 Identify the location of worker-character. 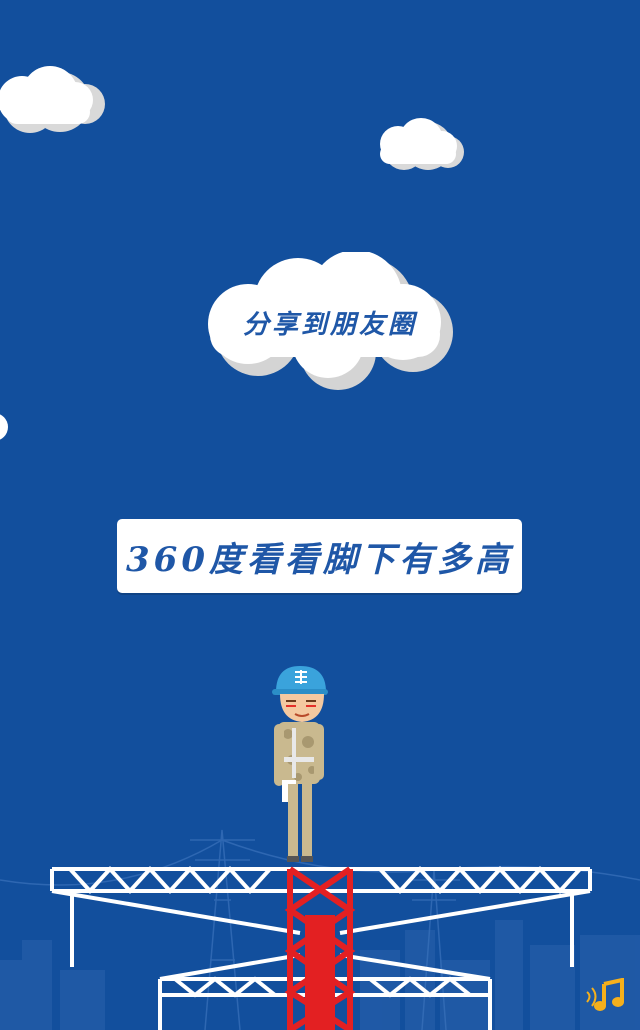
(300, 764).